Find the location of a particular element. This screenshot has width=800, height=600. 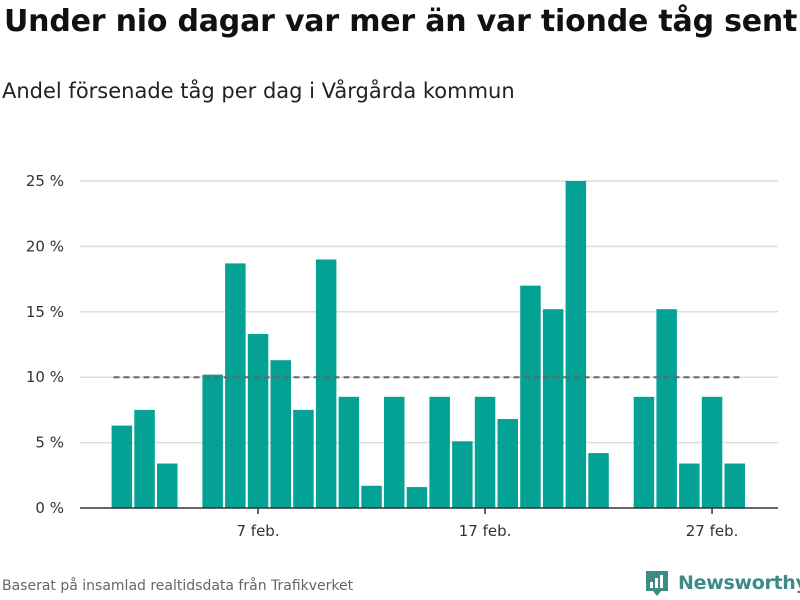

x-tick-label: 7 feb. is located at coordinates (257, 531).